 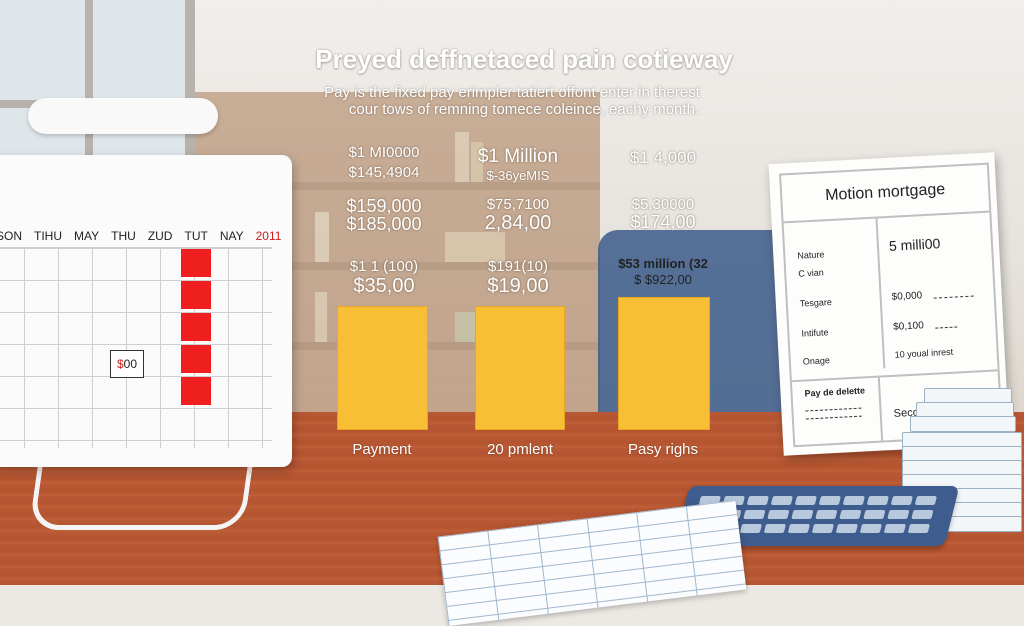 I want to click on calendar-day: THU, so click(x=123, y=236).